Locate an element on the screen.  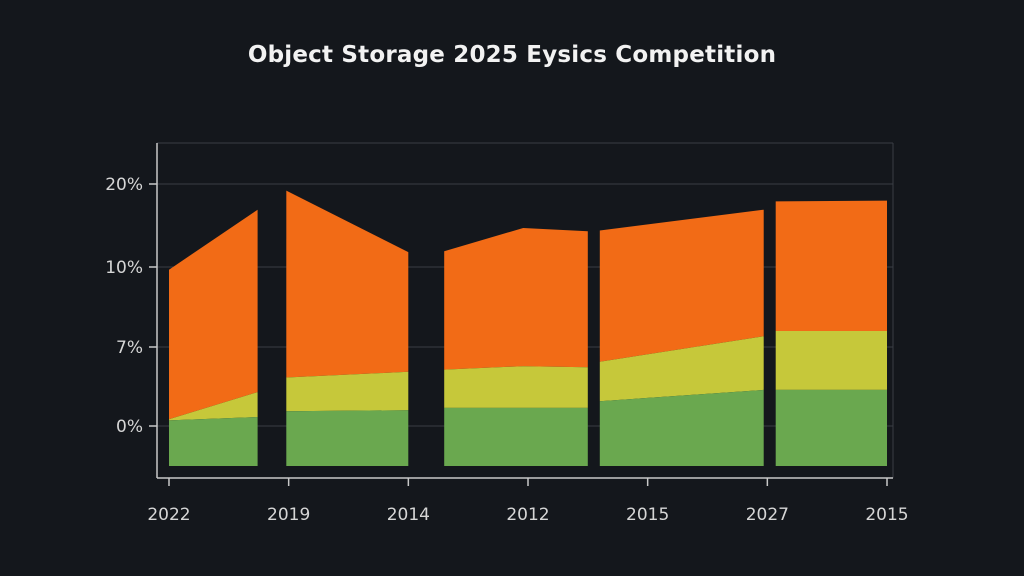
y-tick-label: 7% is located at coordinates (129, 348).